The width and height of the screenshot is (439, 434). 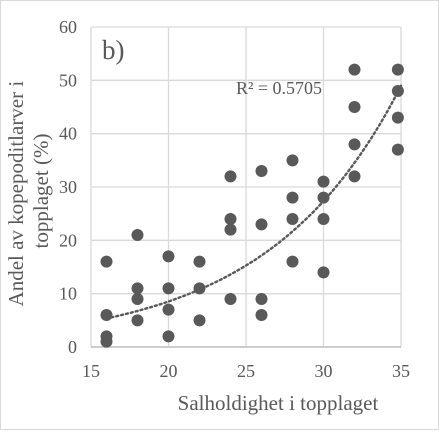 What do you see at coordinates (68, 187) in the screenshot?
I see `y-tick-label: 30` at bounding box center [68, 187].